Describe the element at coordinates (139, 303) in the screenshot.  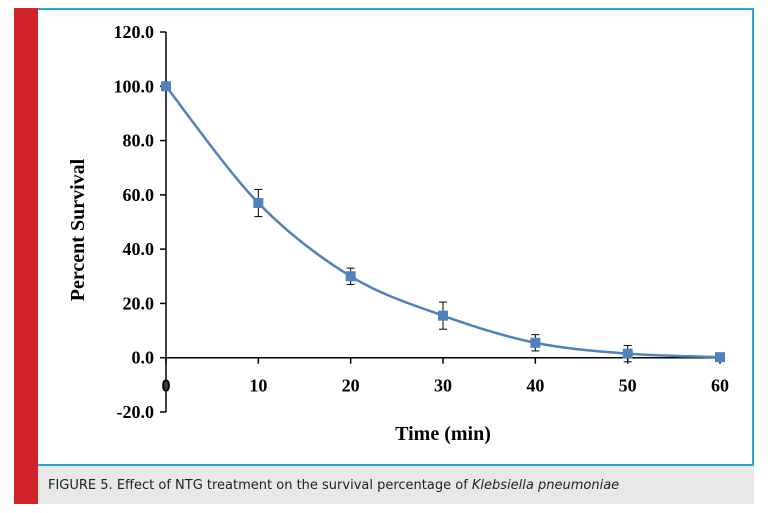
I see `y-tick-label: 20.0` at that location.